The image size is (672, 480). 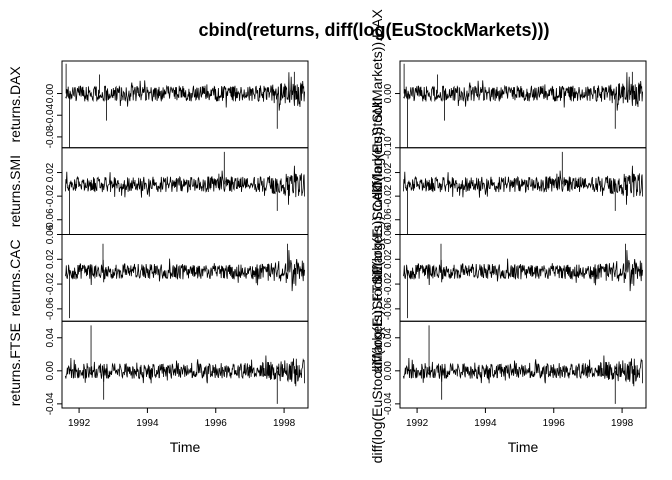 I want to click on y-tick-label: -0.08, so click(x=50, y=136).